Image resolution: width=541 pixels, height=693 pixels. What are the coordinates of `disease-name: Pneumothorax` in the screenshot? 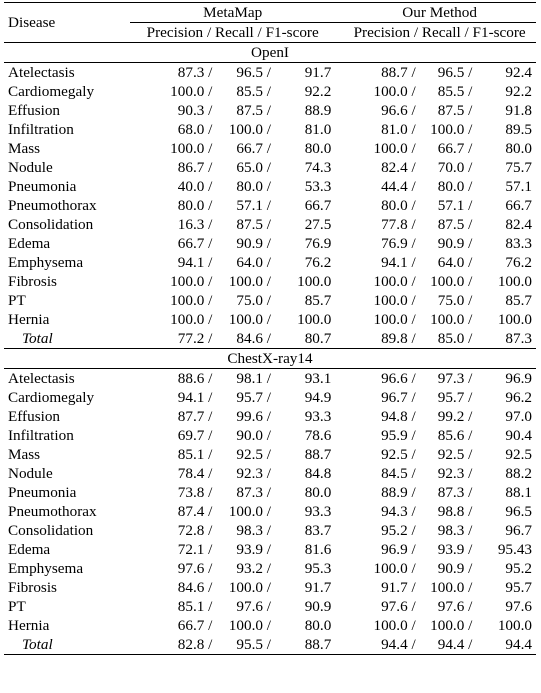 It's located at (52, 205).